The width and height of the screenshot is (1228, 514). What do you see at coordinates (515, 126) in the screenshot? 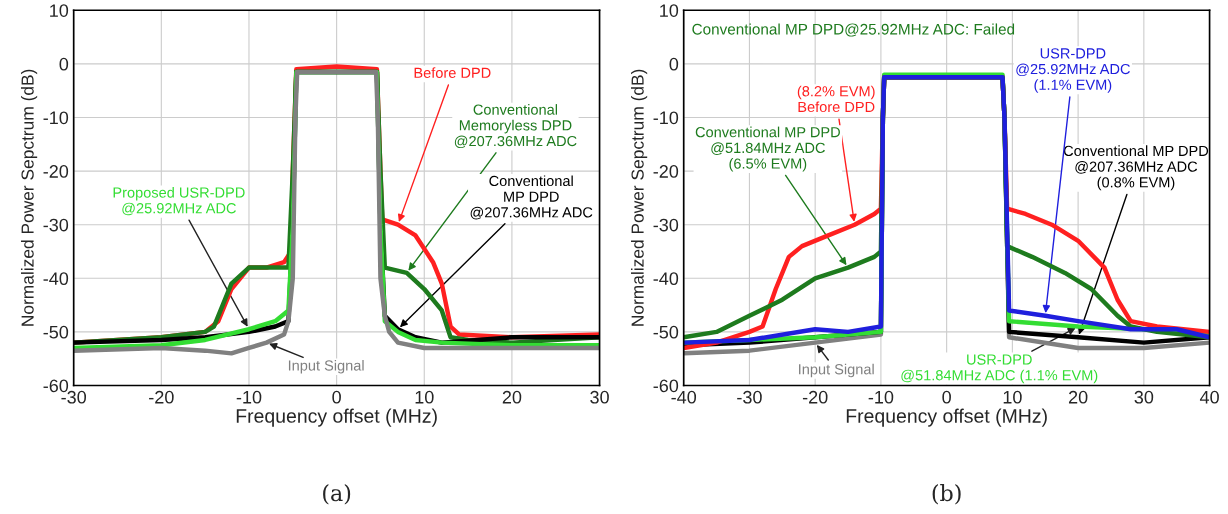
I see `text: Conventional Memoryless DPD @207.36MHz ADC` at bounding box center [515, 126].